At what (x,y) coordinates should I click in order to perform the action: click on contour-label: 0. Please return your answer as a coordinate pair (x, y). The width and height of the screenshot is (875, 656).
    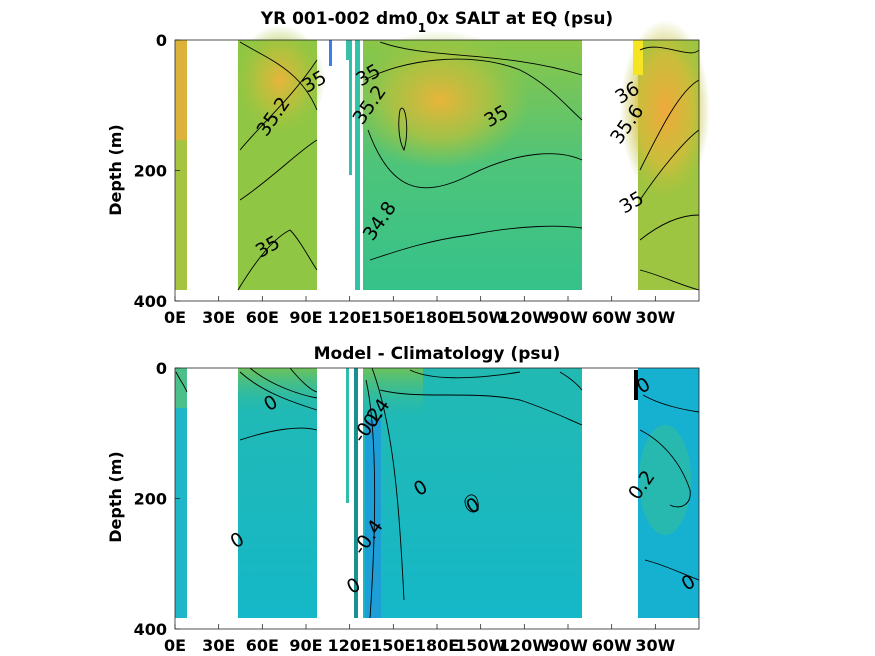
    Looking at the image, I should click on (353, 586).